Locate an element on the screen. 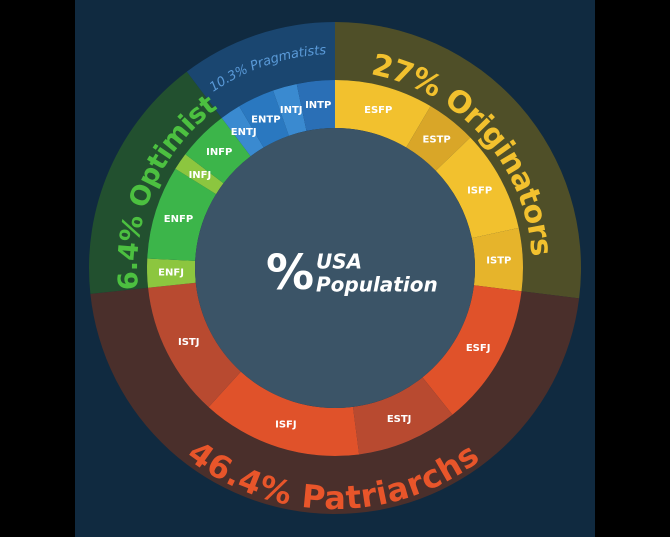 The image size is (670, 537). type-label: INFP is located at coordinates (219, 152).